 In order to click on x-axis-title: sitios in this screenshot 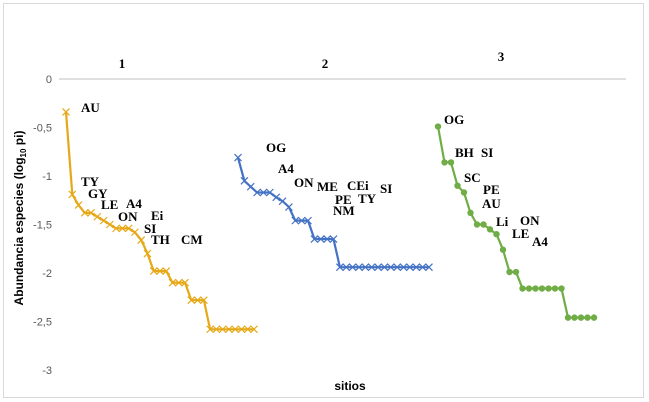, I will do `click(350, 386)`.